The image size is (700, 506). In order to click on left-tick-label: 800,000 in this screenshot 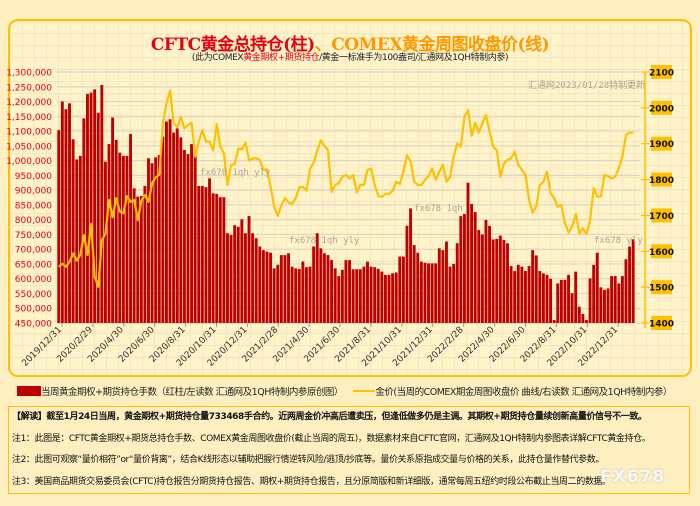, I will do `click(33, 221)`.